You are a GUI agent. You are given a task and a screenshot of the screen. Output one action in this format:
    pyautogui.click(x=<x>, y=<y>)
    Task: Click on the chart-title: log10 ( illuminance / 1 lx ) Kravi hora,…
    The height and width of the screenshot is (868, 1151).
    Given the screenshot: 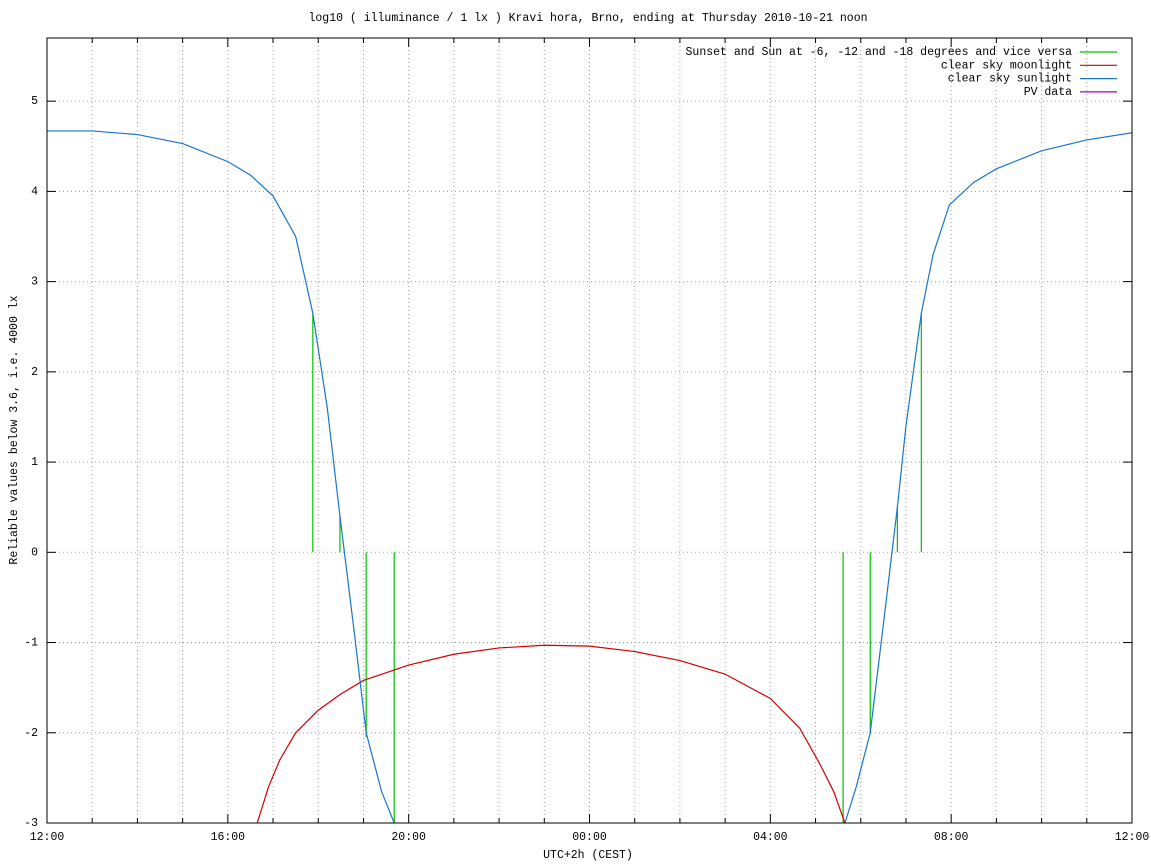 What is the action you would take?
    pyautogui.click(x=588, y=18)
    